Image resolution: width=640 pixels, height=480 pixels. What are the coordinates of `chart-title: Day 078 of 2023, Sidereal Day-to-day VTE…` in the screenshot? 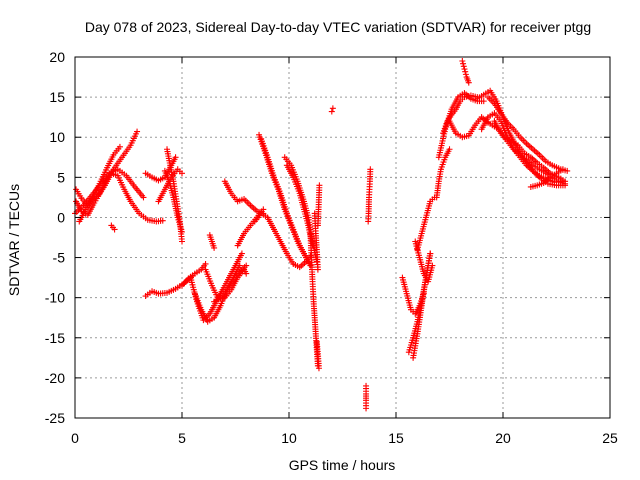 It's located at (338, 27).